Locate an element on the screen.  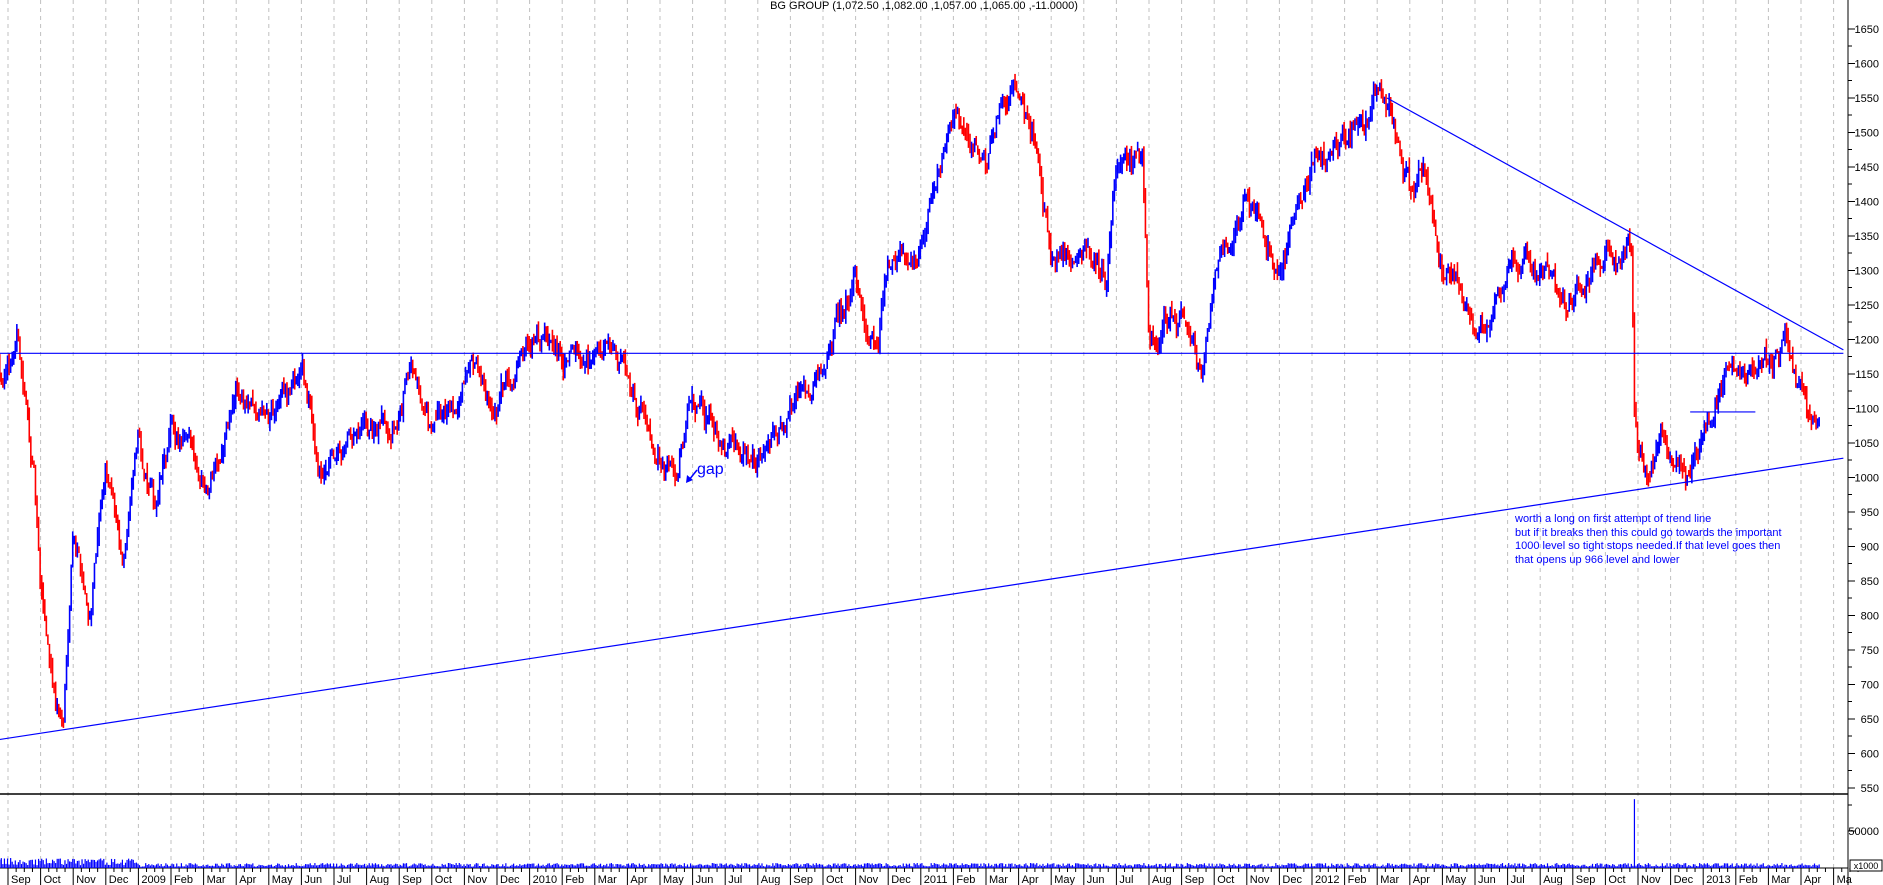
y-tick-label: 1400 is located at coordinates (1867, 203).